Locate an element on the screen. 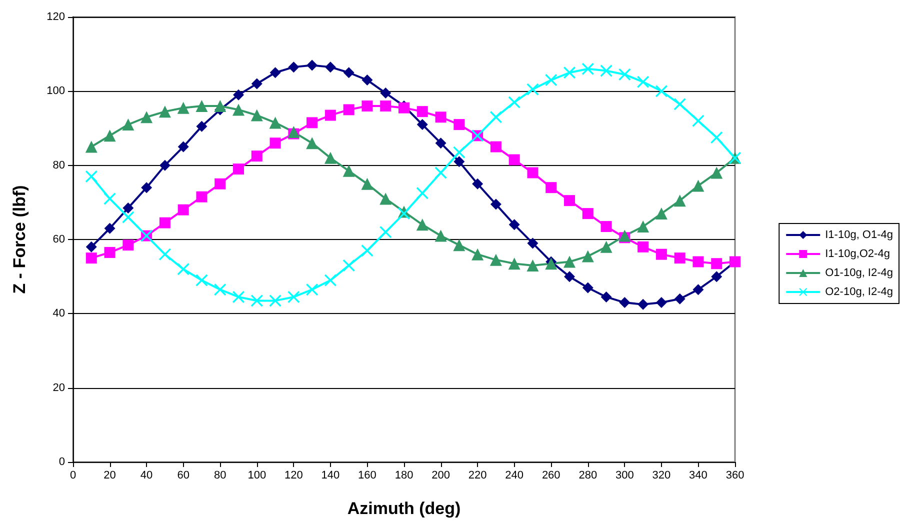 Image resolution: width=907 pixels, height=527 pixels. y-tick-label: 120 is located at coordinates (55, 17).